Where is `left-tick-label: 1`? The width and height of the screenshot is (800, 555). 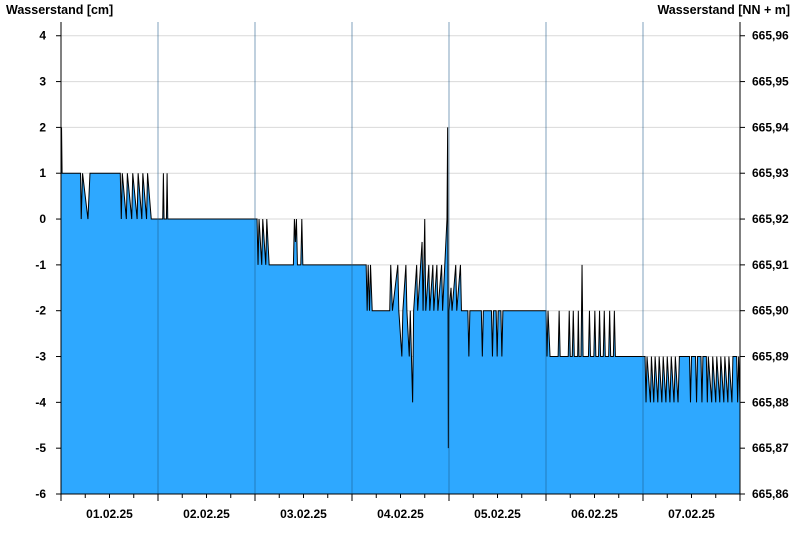
left-tick-label: 1 is located at coordinates (42, 173).